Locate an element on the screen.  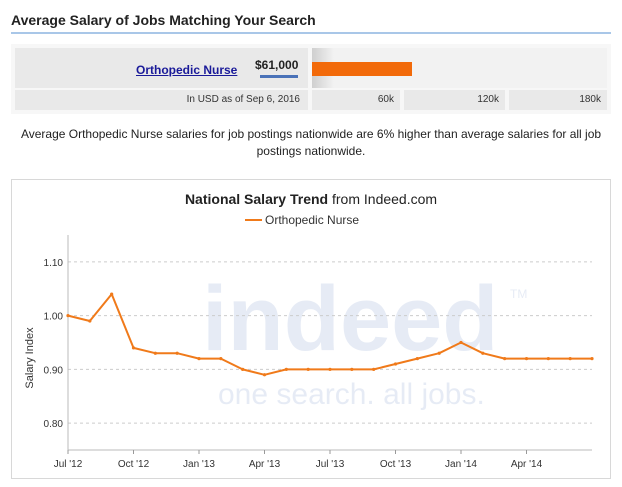
job-title-cell: Orthopedic Nurse $61,000 is located at coordinates (161, 68).